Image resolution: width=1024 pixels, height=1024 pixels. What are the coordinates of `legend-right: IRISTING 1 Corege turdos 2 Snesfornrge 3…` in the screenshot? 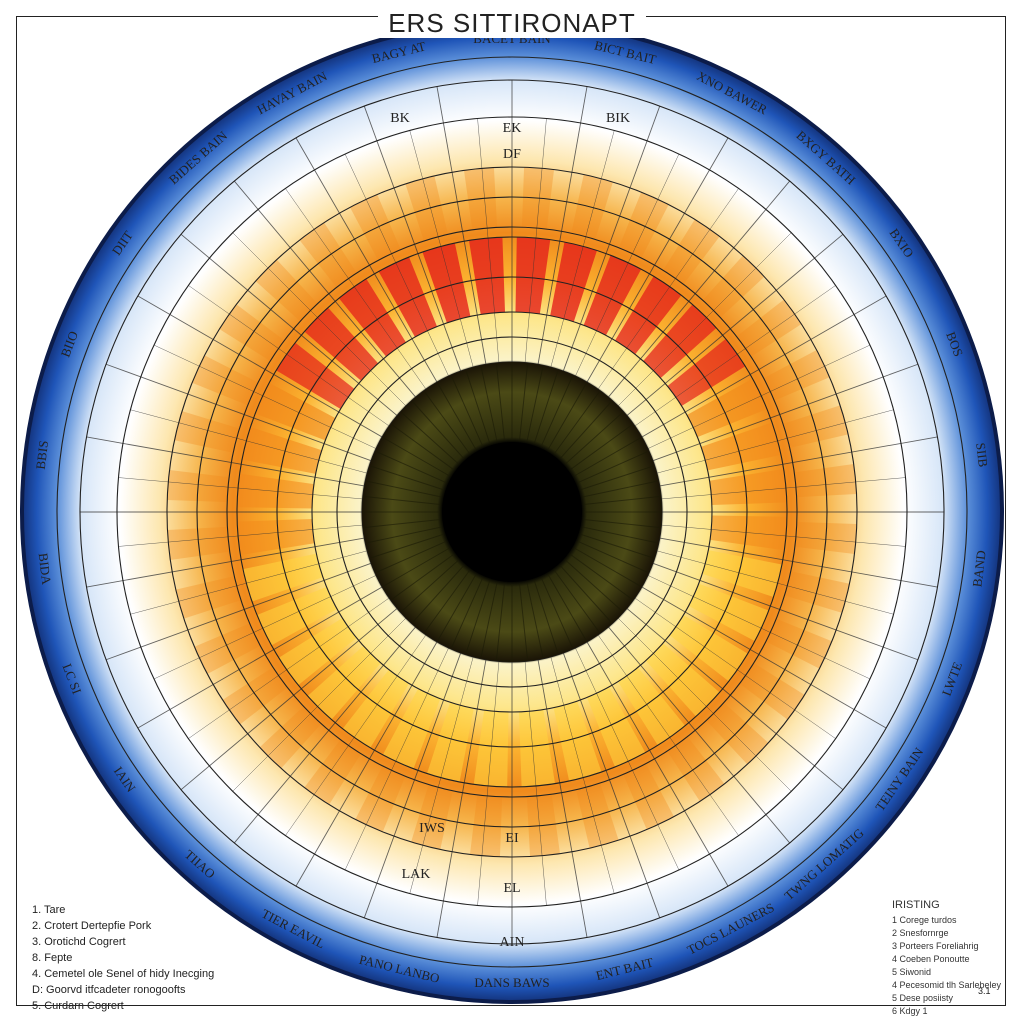 It's located at (946, 957).